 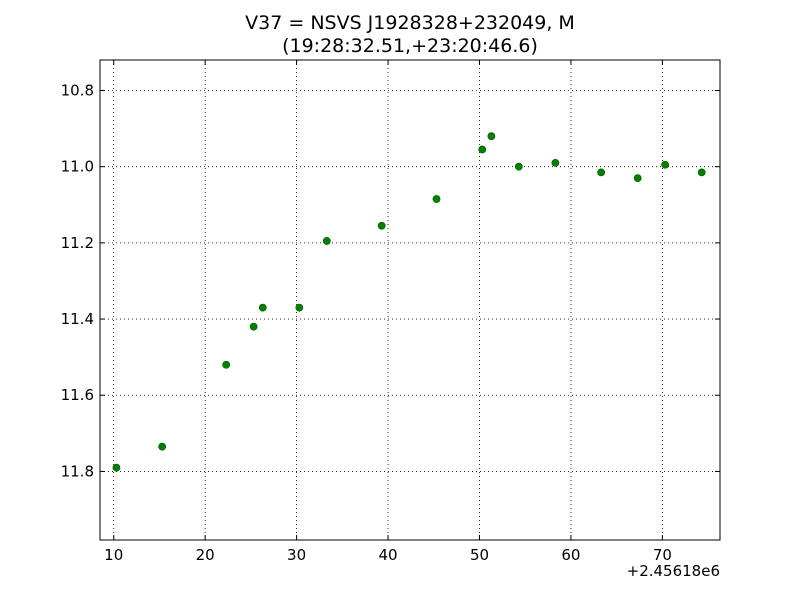 What do you see at coordinates (77, 243) in the screenshot?
I see `y-tick-label: 11.2` at bounding box center [77, 243].